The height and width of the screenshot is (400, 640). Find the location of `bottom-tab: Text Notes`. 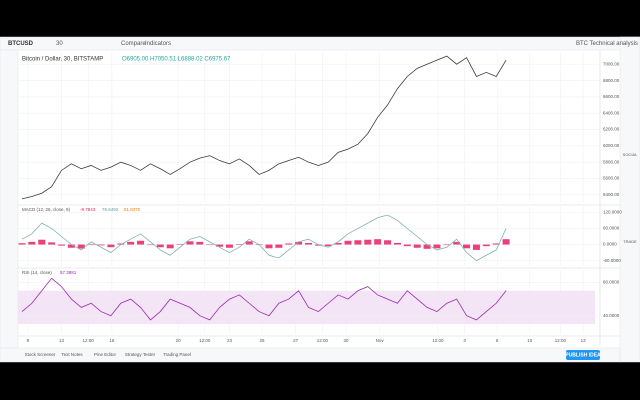

bottom-tab: Text Notes is located at coordinates (72, 354).